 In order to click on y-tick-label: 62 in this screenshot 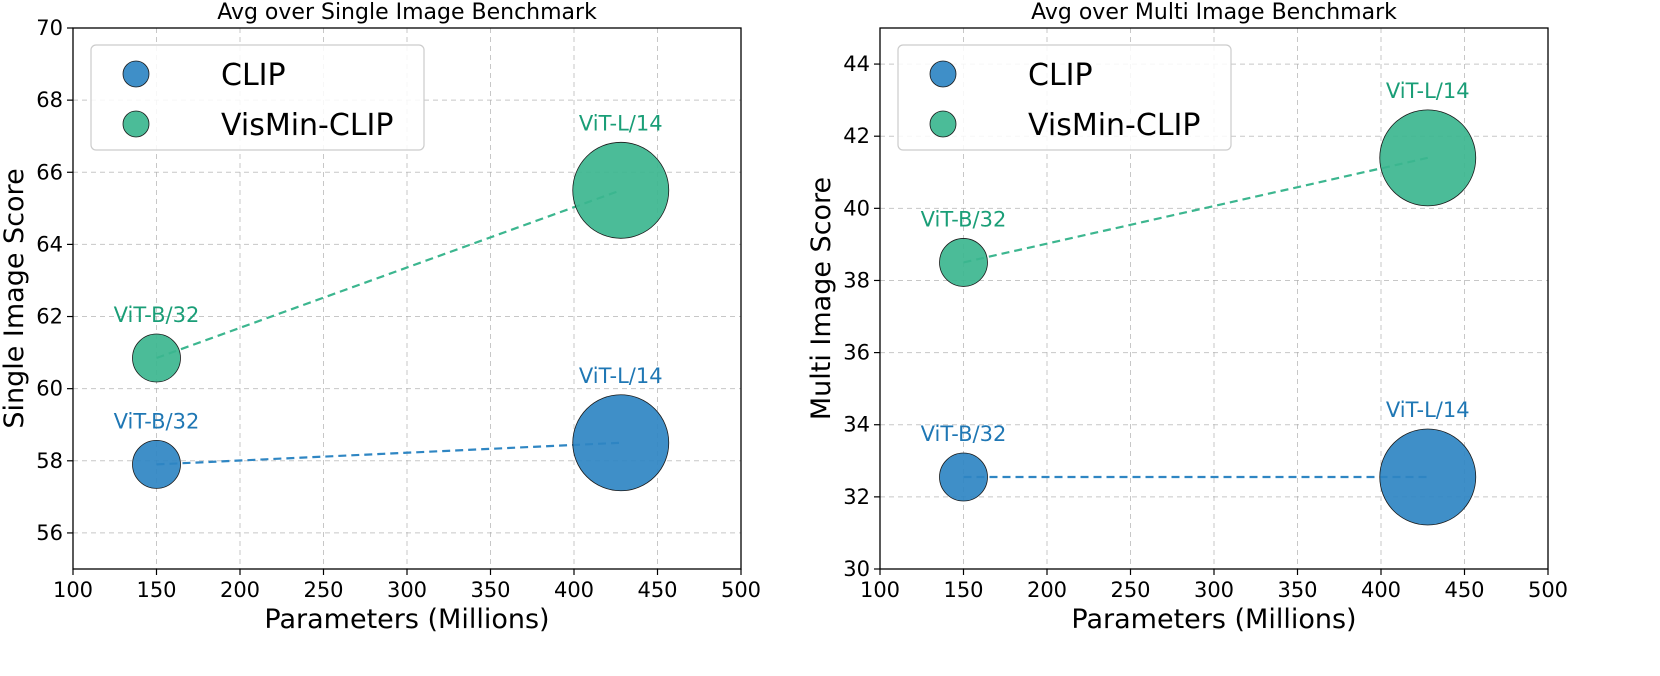, I will do `click(49, 317)`.